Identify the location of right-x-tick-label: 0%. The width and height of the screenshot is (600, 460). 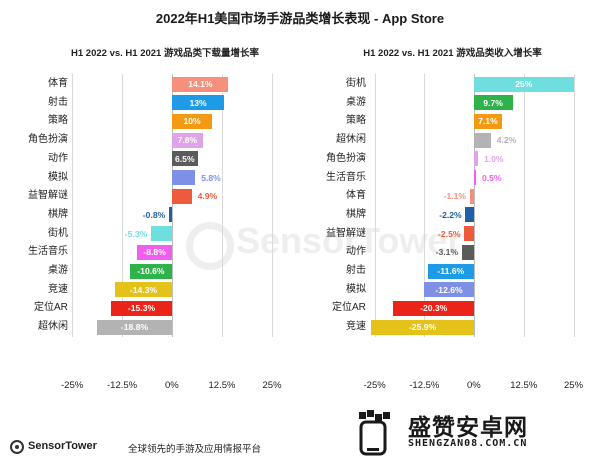
(474, 385).